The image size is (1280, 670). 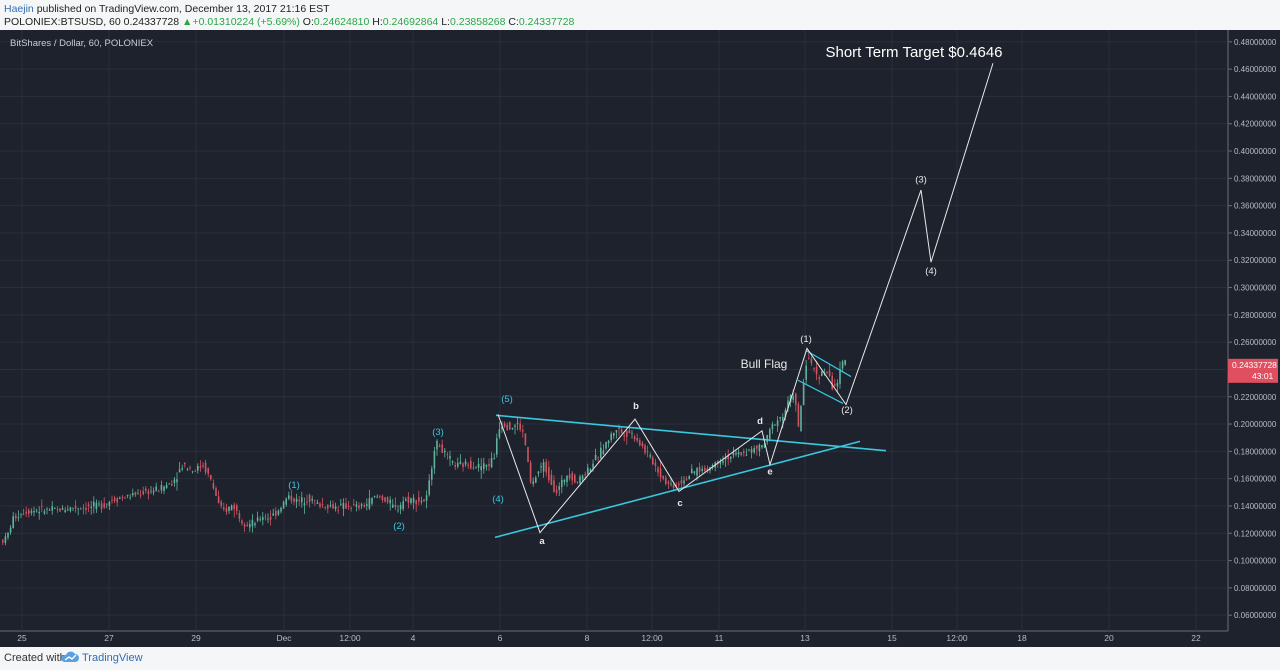 I want to click on y-tick-label: 0.46000000, so click(x=1255, y=69).